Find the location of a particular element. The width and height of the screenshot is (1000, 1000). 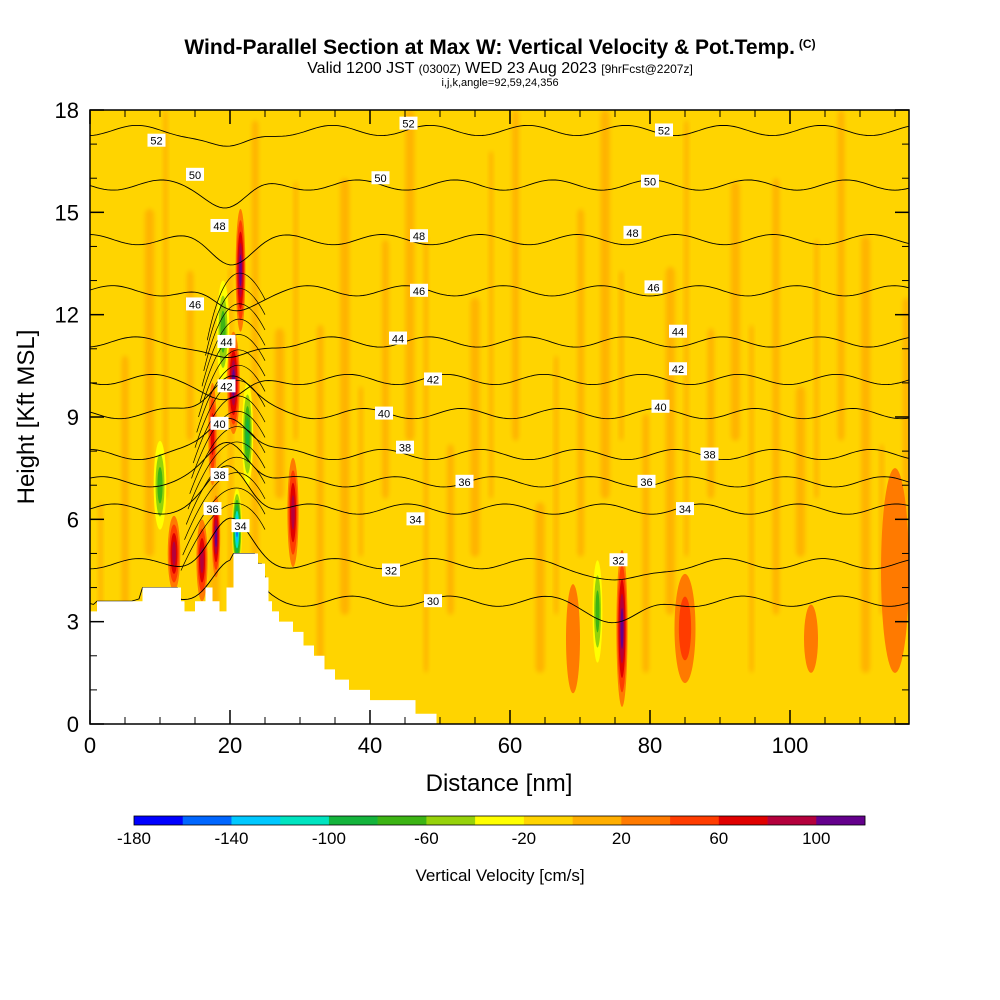

theta-label-text: 30 is located at coordinates (433, 602).